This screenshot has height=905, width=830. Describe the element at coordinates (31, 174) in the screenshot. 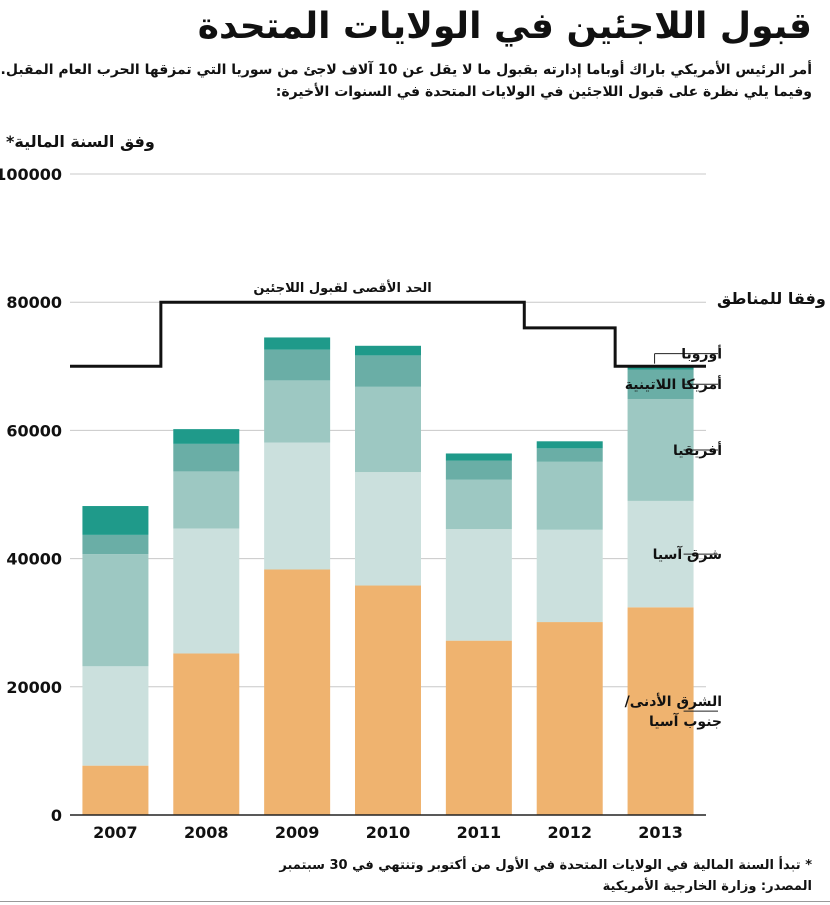

I see `y-tick-label: 100000` at that location.